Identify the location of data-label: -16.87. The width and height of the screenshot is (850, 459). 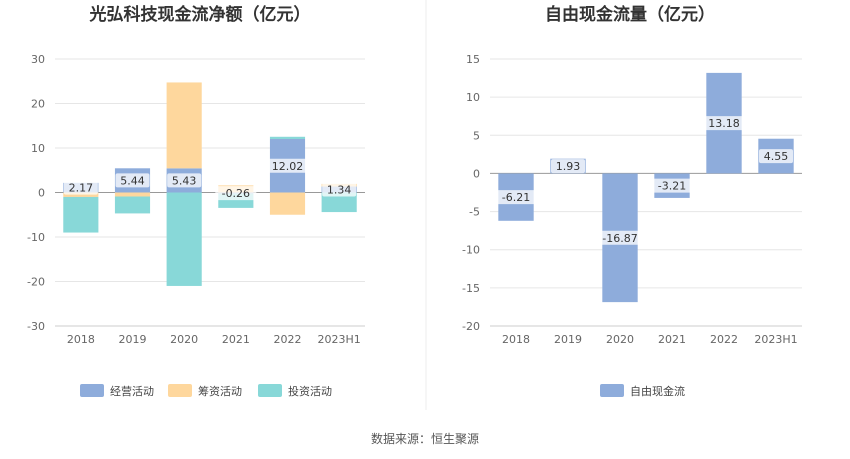
(619, 238).